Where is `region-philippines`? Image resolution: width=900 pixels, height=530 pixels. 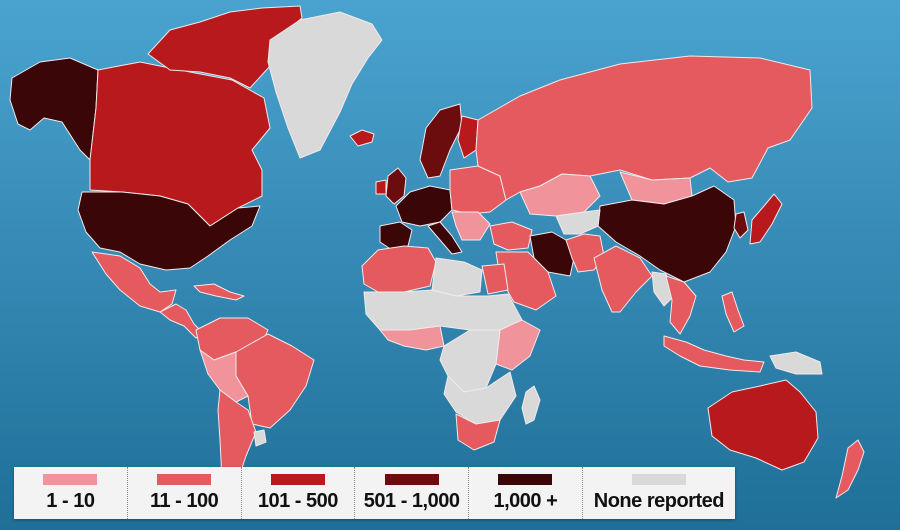 region-philippines is located at coordinates (733, 312).